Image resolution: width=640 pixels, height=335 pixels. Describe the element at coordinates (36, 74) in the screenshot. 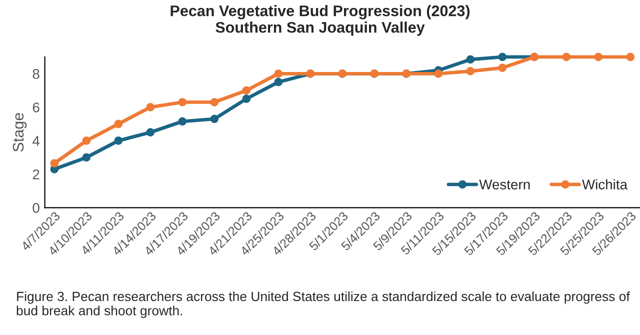

I see `y-tick-label: 8` at that location.